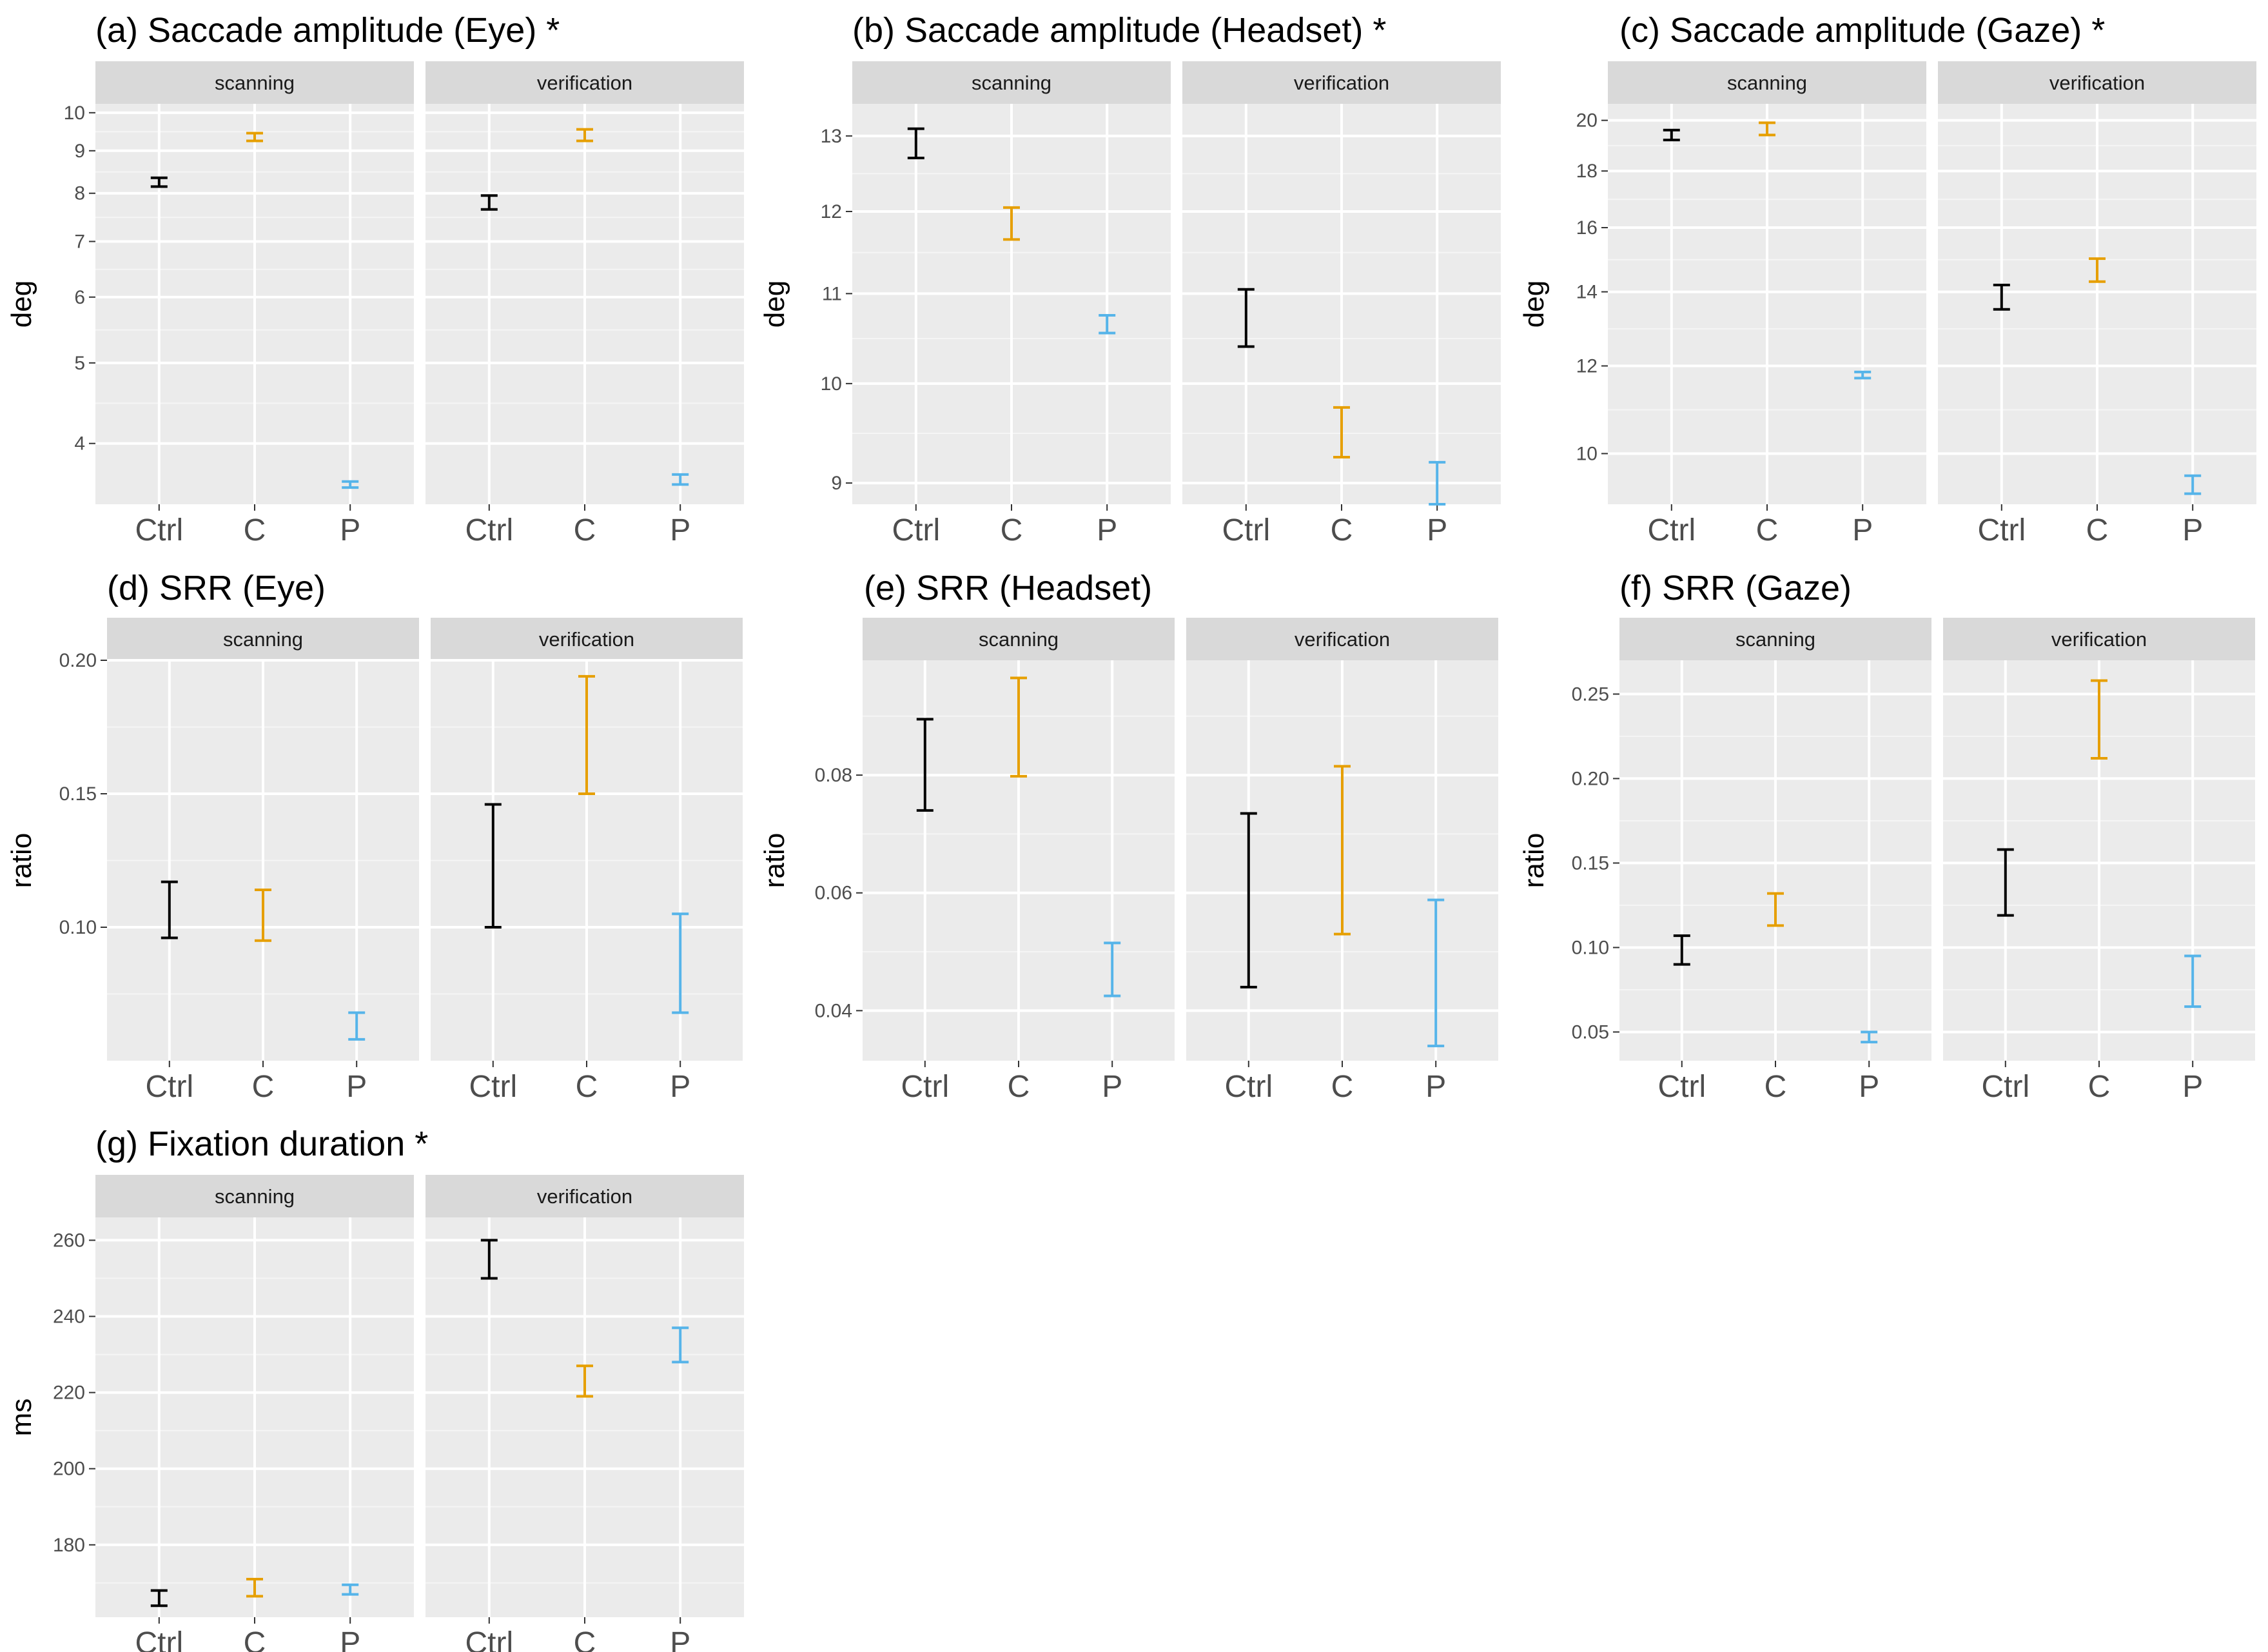 This screenshot has height=1652, width=2268. I want to click on y-tick-label: 260, so click(69, 1241).